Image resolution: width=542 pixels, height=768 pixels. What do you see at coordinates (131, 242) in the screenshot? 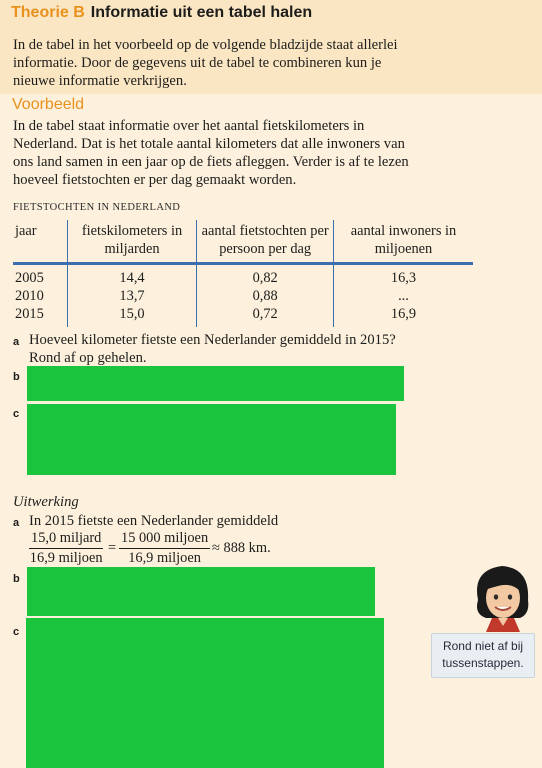
I see `col-header-fietskilometers: fietskilometers in miljarden` at bounding box center [131, 242].